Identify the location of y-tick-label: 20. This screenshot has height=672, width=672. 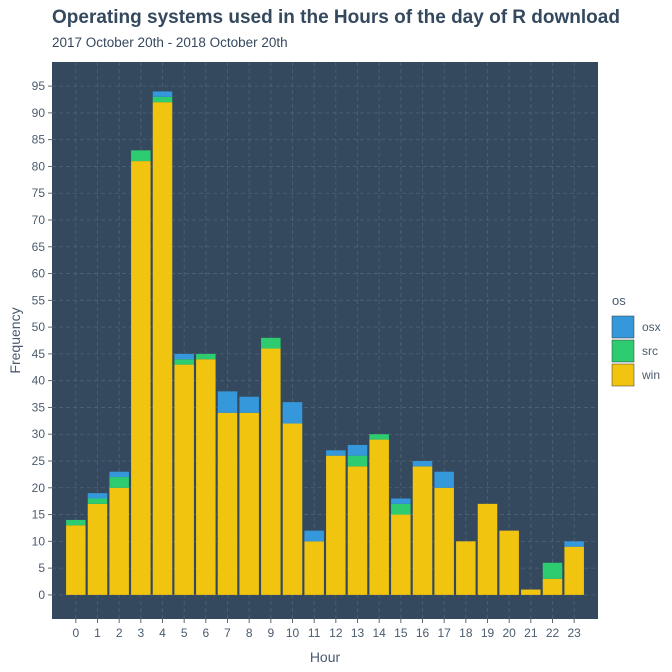
(39, 488).